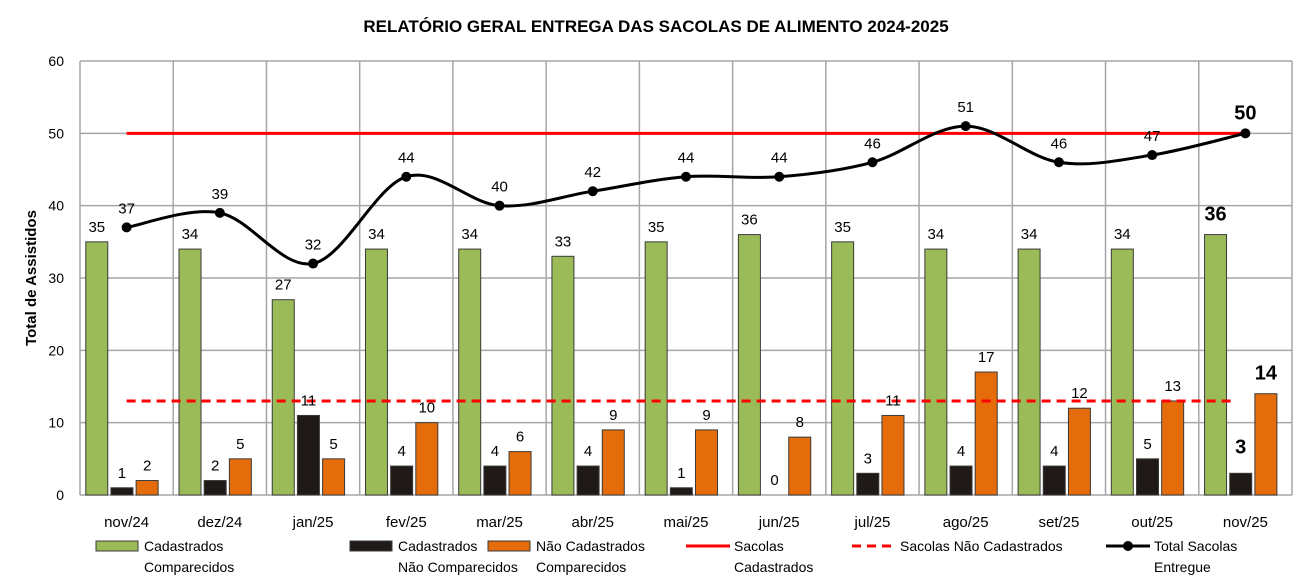 Image resolution: width=1303 pixels, height=579 pixels. I want to click on bar-data-label: 8, so click(800, 422).